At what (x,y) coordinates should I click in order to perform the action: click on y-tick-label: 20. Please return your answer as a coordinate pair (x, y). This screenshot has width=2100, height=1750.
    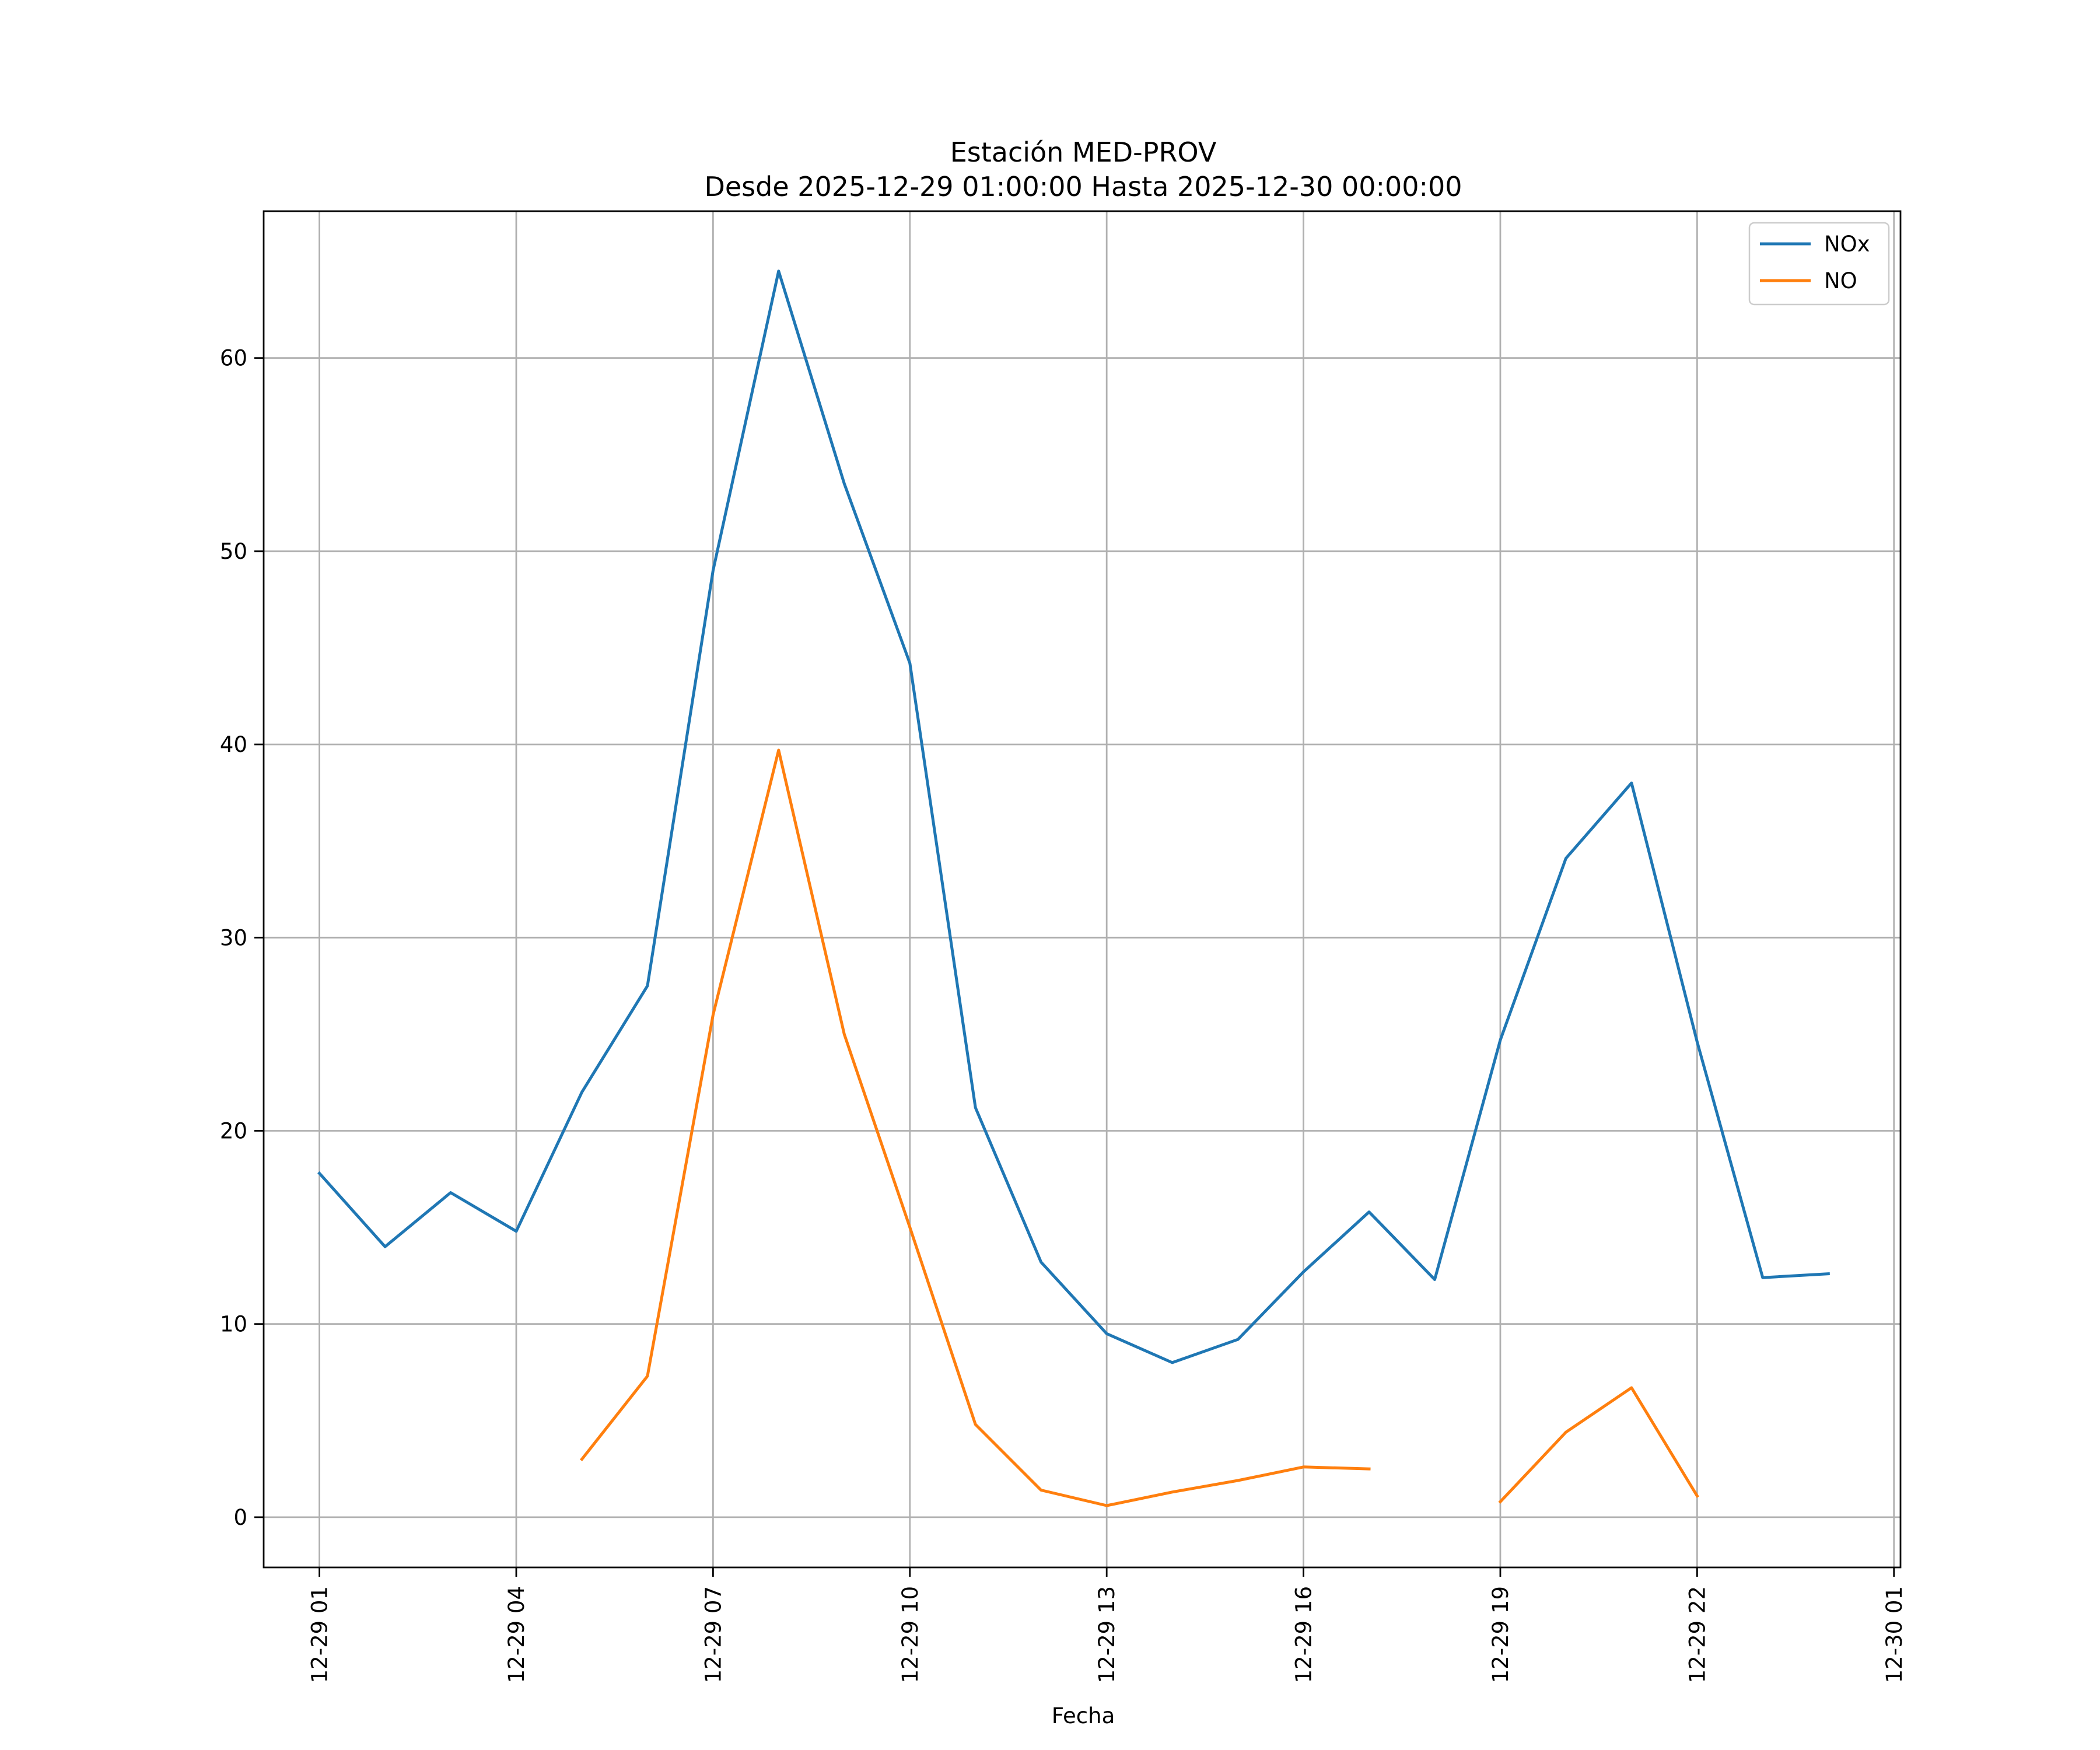
    Looking at the image, I should click on (233, 1130).